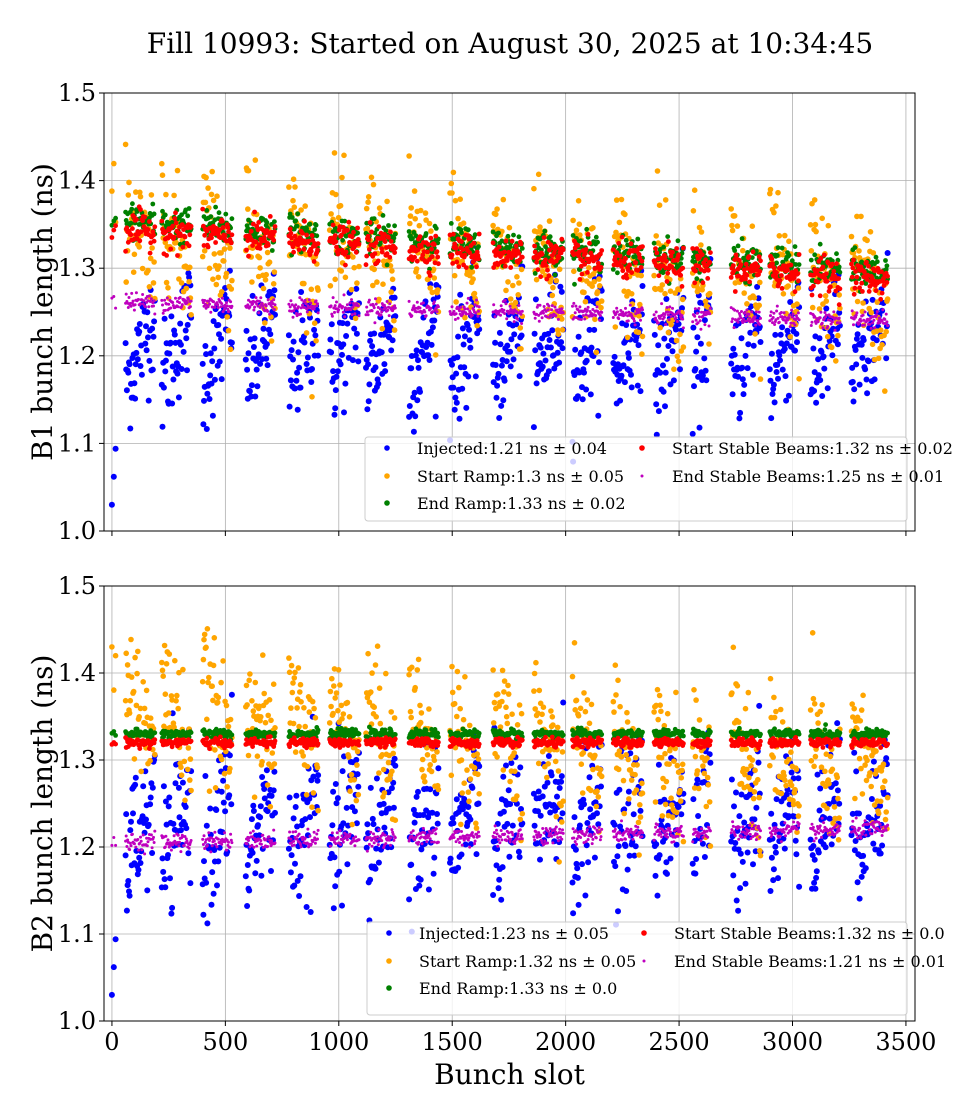 This screenshot has width=960, height=1120. Describe the element at coordinates (77, 586) in the screenshot. I see `y-tick-label: 1.5` at that location.